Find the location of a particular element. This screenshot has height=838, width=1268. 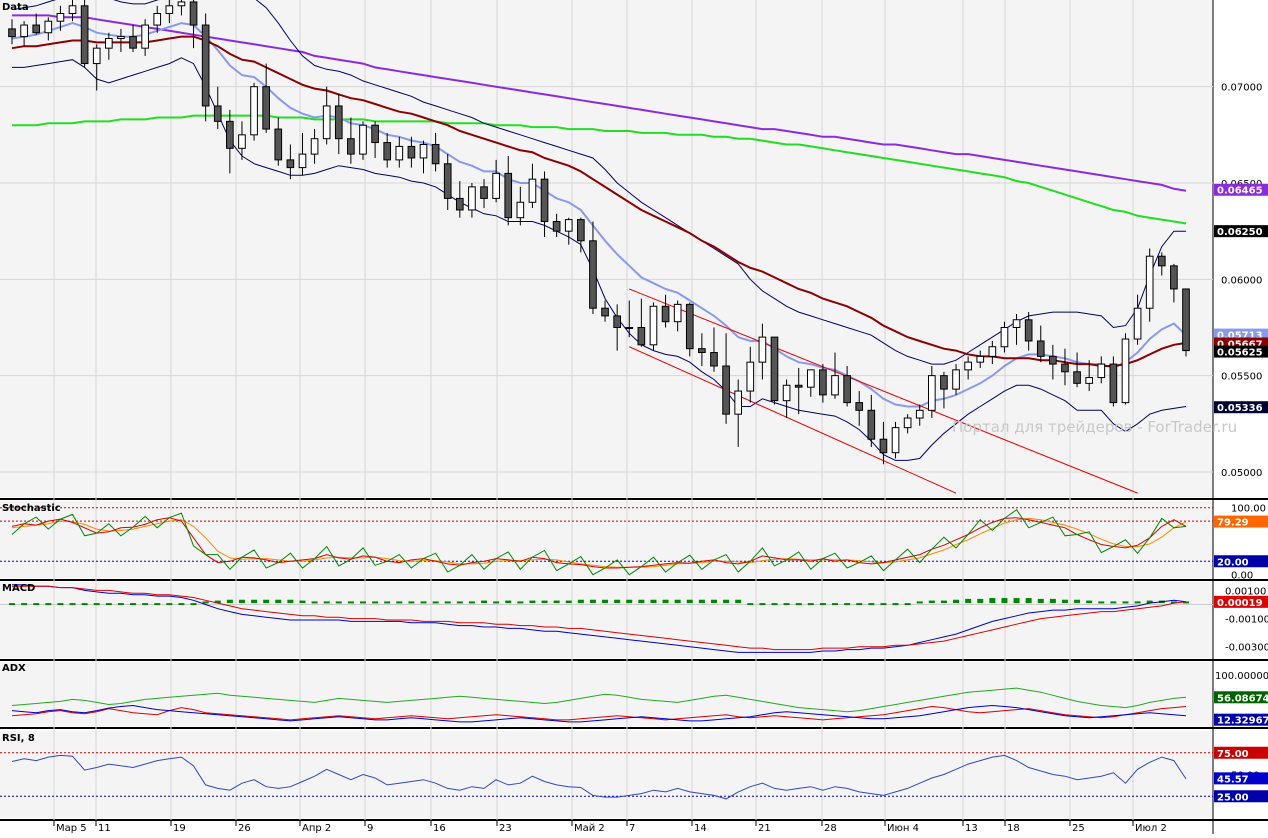

time-tick-label: 14 is located at coordinates (700, 828).